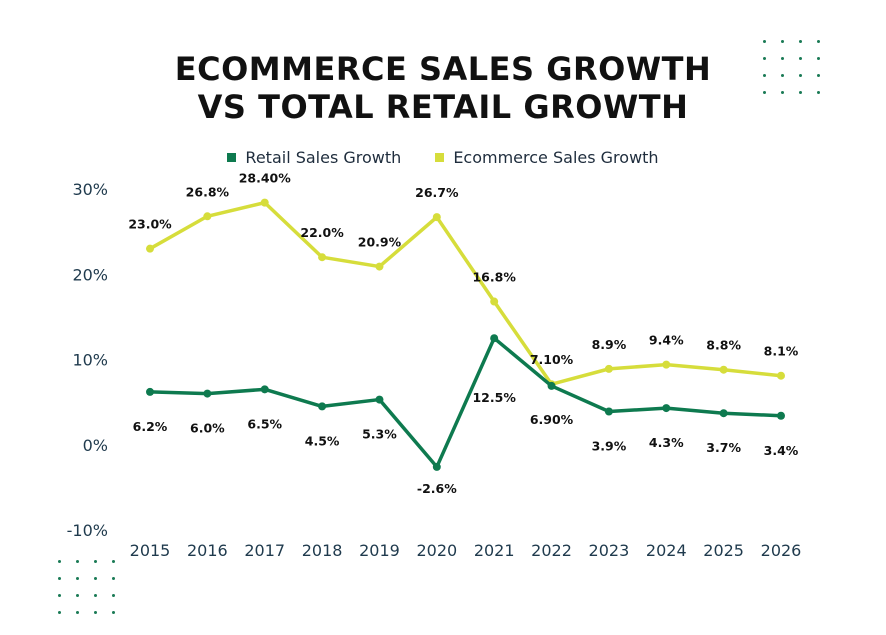 Image resolution: width=886 pixels, height=635 pixels. Describe the element at coordinates (609, 550) in the screenshot. I see `x-tick-label: 2023` at that location.